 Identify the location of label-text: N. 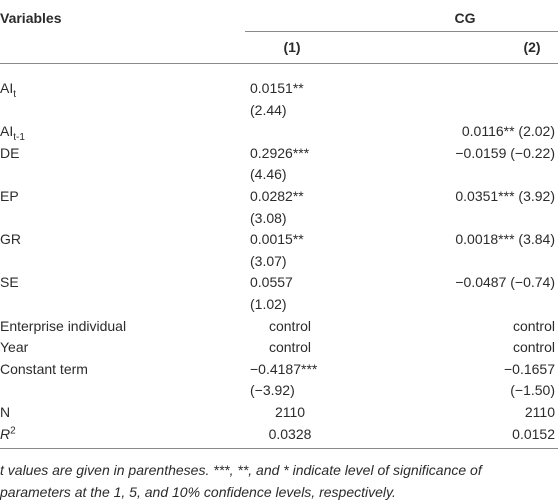
(5, 412).